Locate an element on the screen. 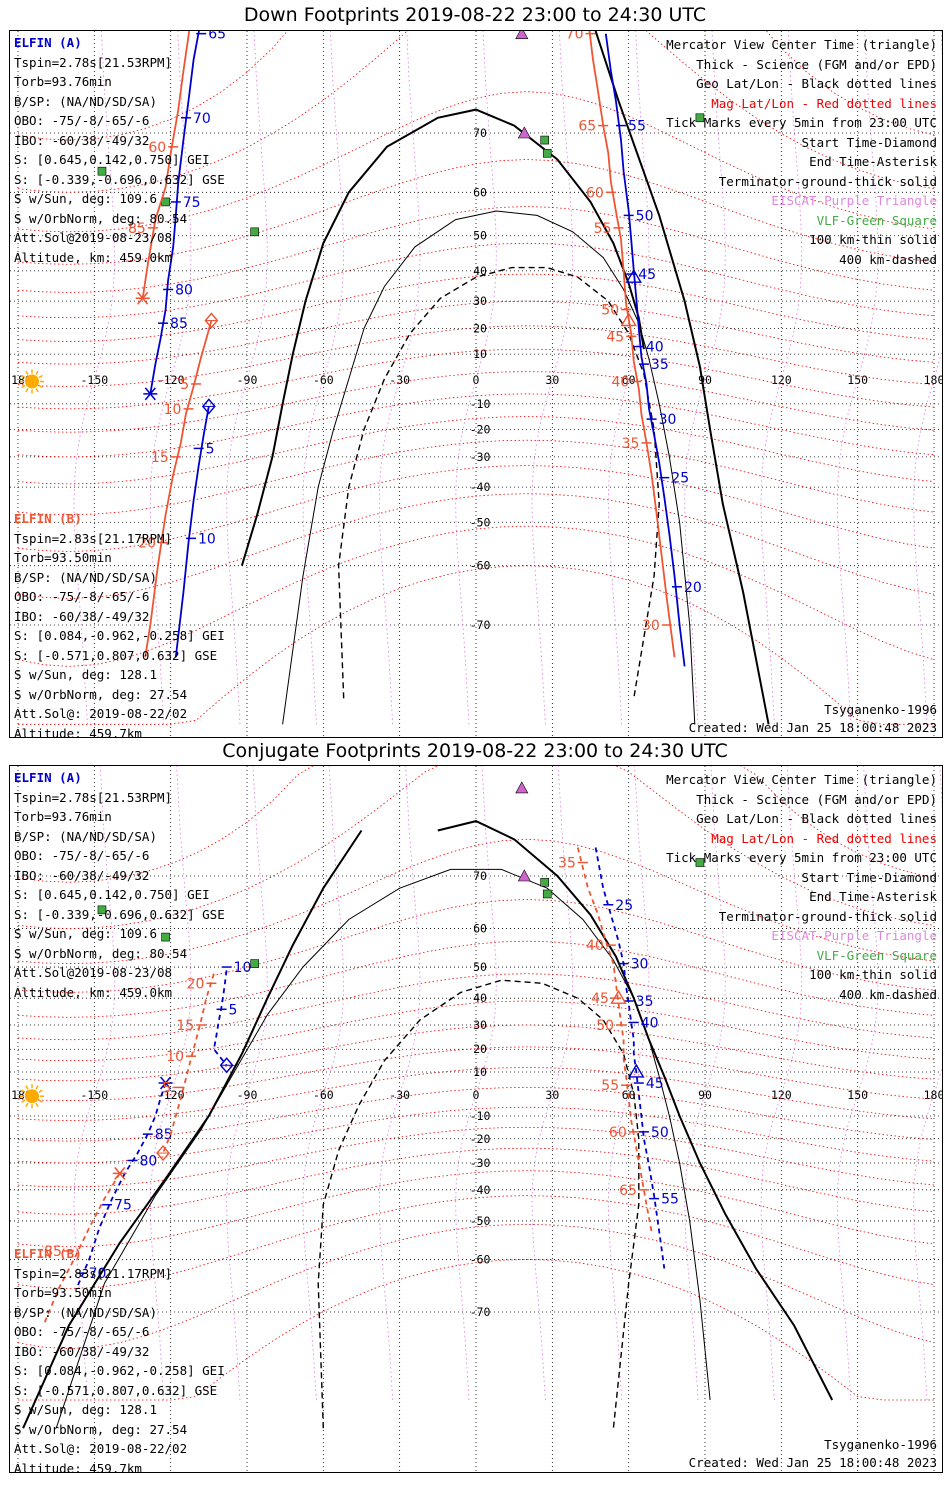 Image resolution: width=950 pixels, height=1500 pixels. terminator-400km-line is located at coordinates (498, 482).